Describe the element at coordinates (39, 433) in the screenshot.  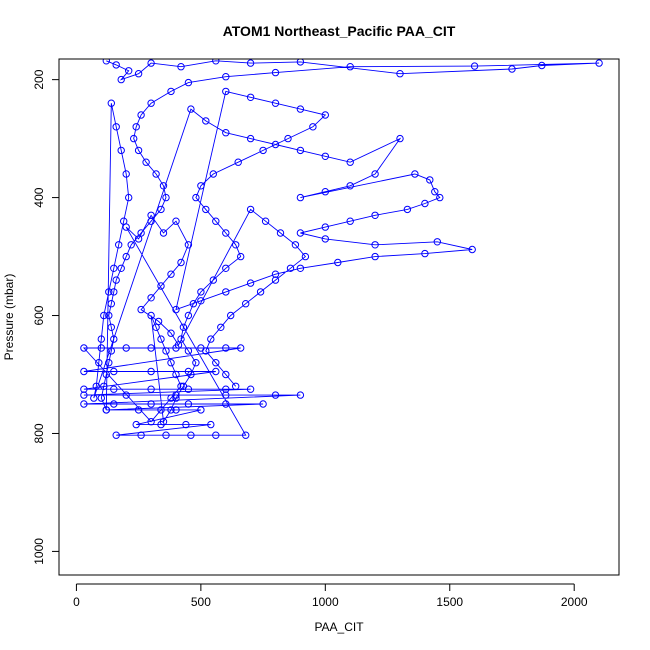
I see `y-tick-label: 800` at that location.